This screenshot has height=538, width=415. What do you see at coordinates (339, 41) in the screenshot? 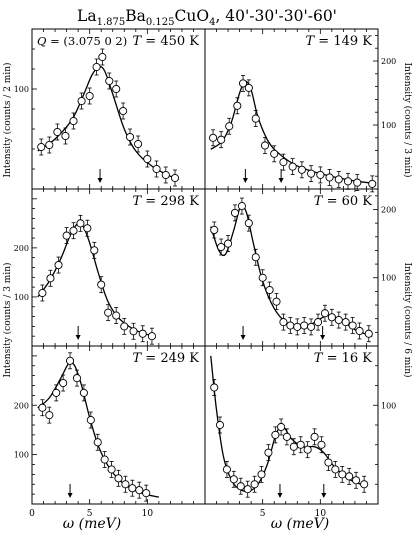
I see `right-1-temperature-label: T = 149 K` at bounding box center [339, 41].